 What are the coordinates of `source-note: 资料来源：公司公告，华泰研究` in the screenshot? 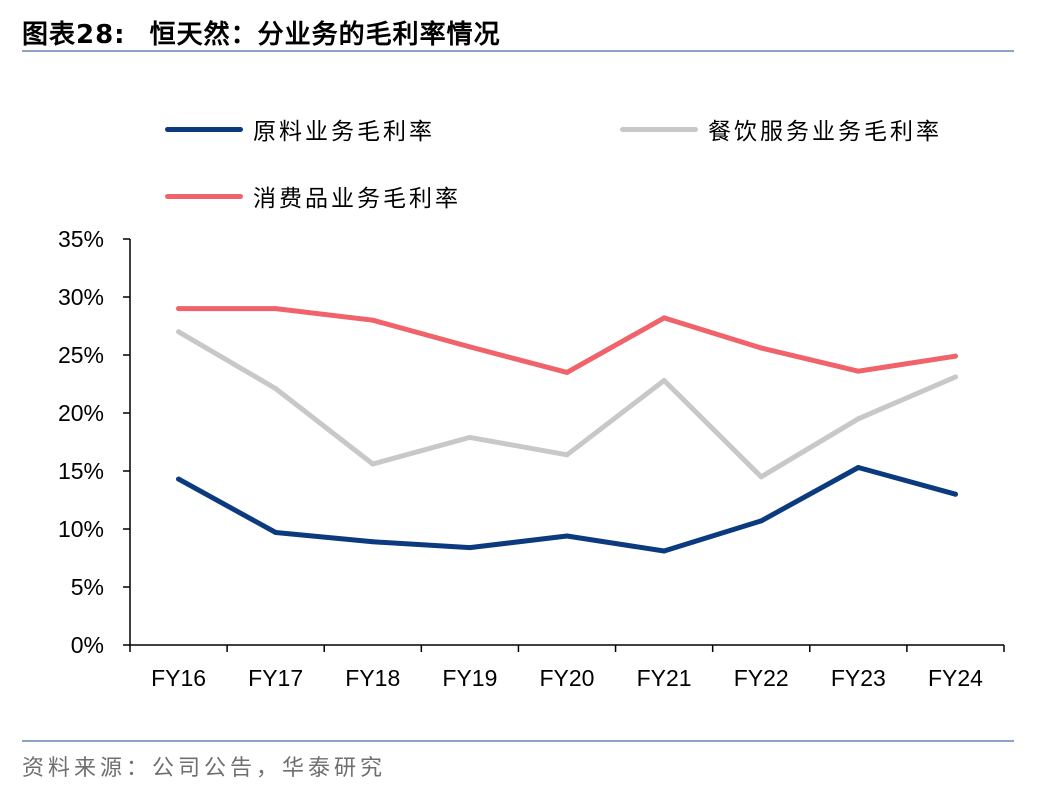 It's located at (204, 768).